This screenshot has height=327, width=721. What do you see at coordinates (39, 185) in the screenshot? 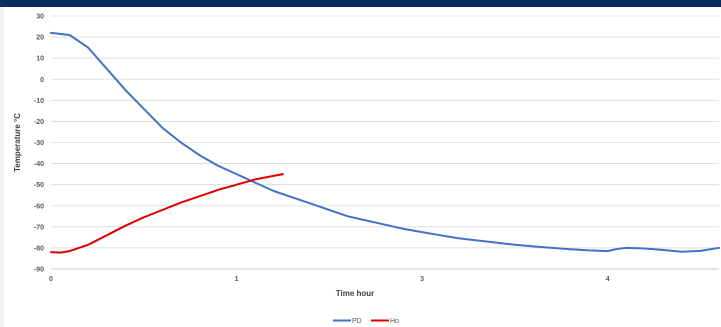
I see `y-tick-label: -50` at bounding box center [39, 185].